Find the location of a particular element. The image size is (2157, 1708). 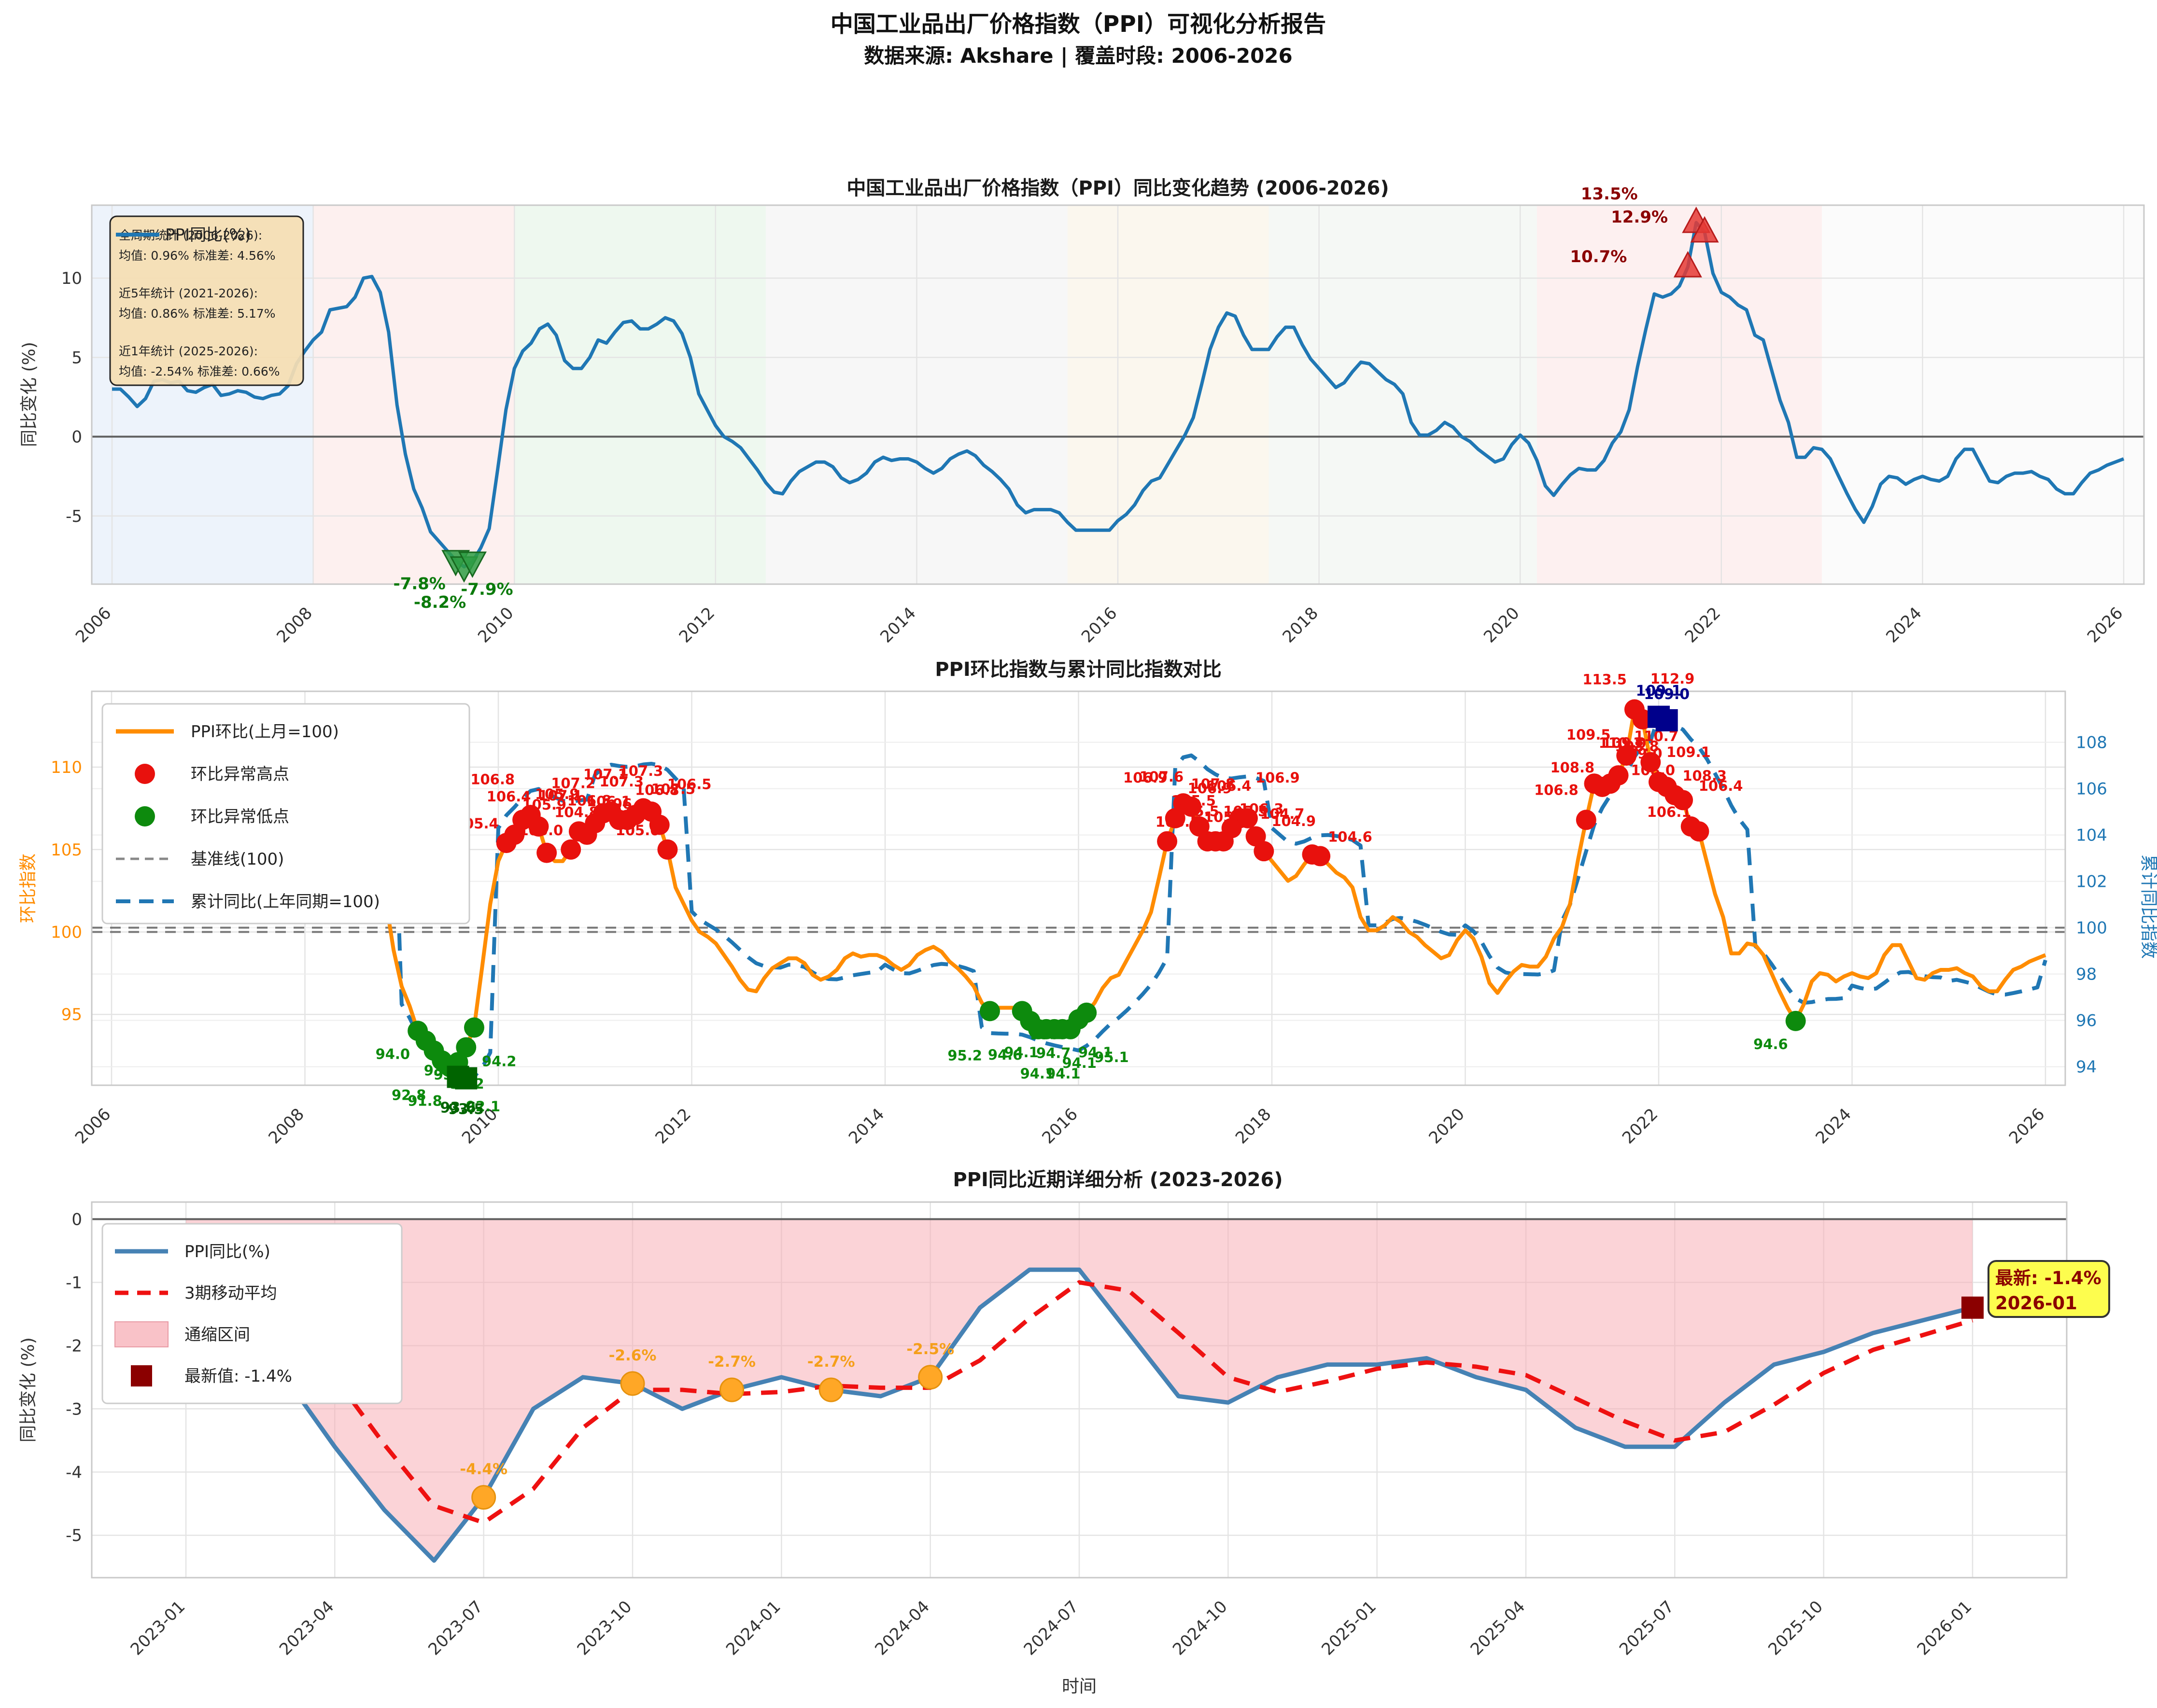

anomaly-high-label: 106.8 is located at coordinates (1557, 790).